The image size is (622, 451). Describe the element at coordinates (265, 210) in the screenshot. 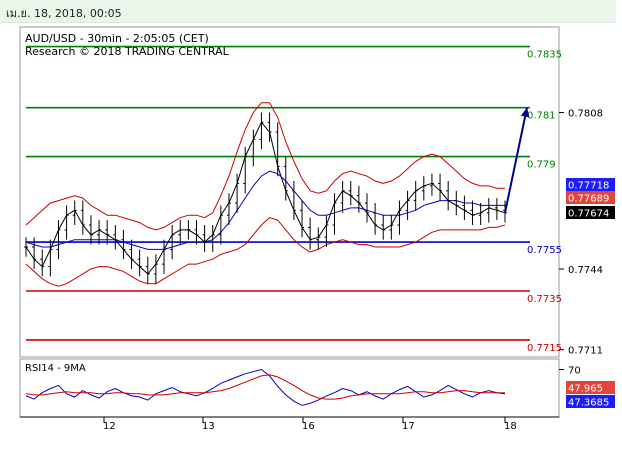

I see `series-moving-average` at that location.